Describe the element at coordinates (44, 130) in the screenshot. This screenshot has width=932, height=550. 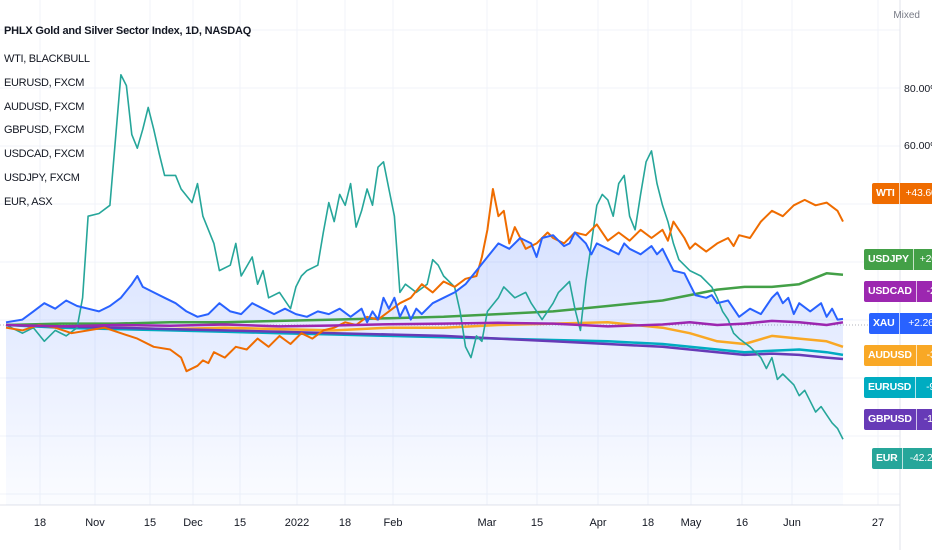
I see `legend-item: GBPUSD, FXCM` at that location.